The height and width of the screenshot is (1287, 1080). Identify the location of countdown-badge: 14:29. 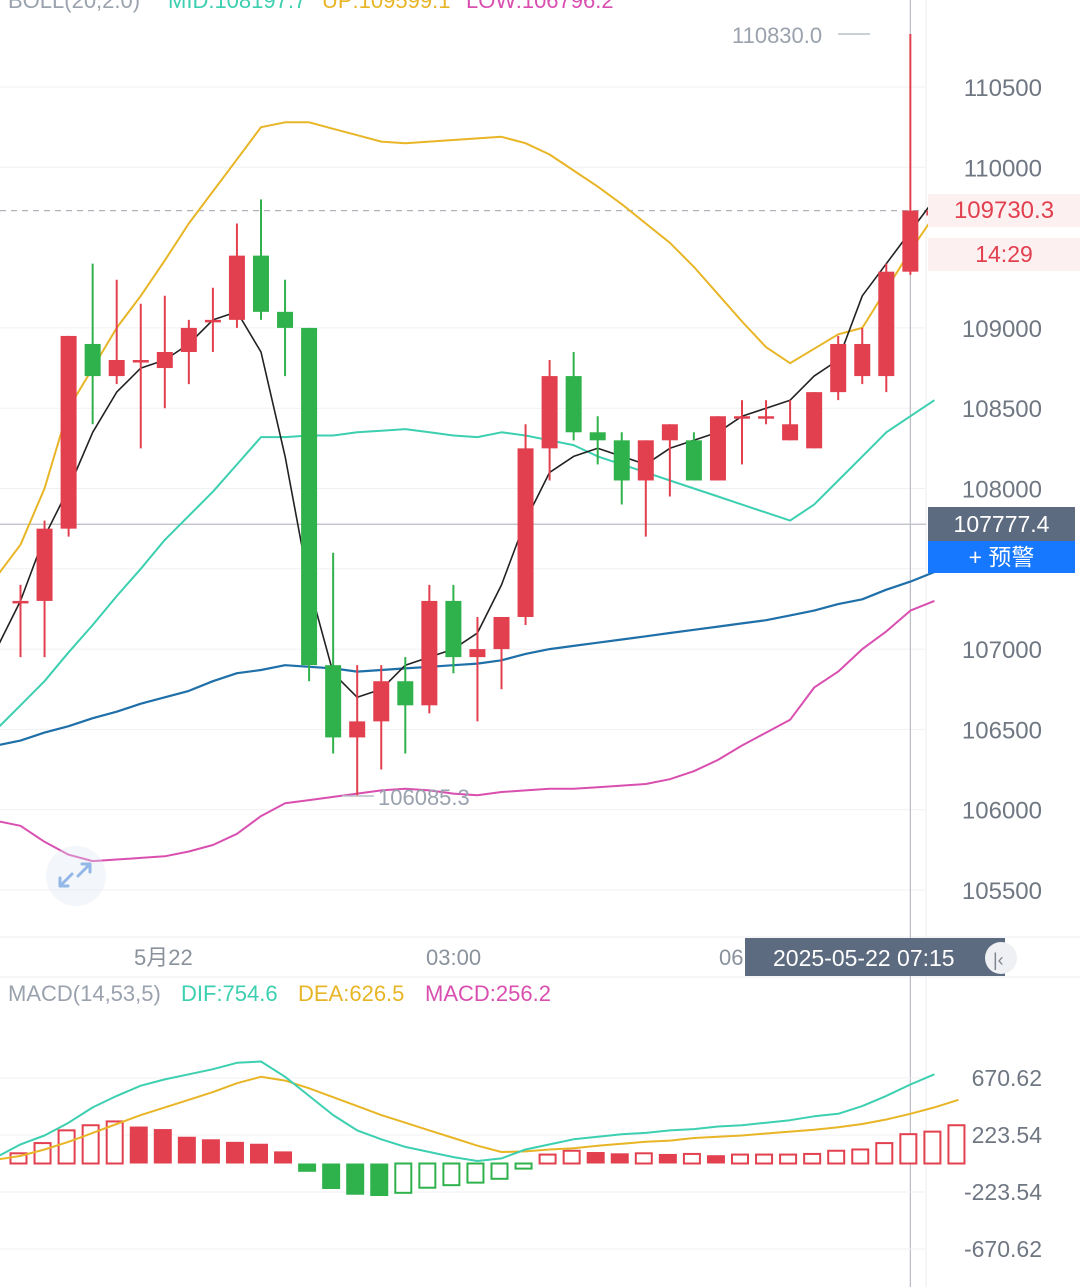
(1004, 254).